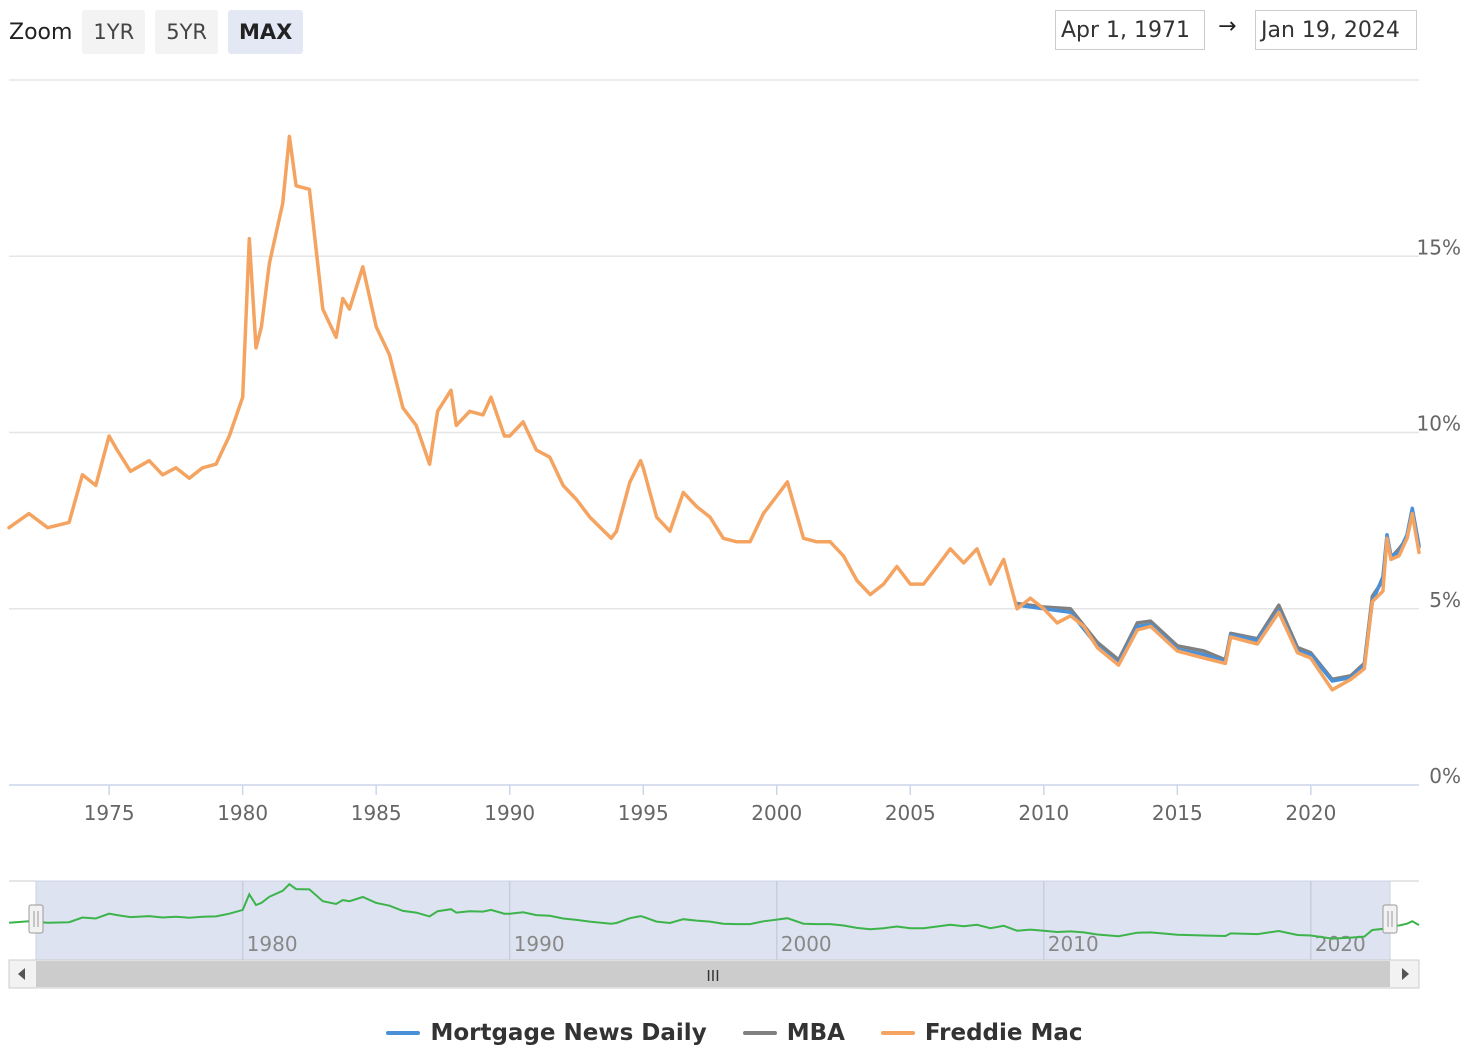 Image resolution: width=1469 pixels, height=1056 pixels. I want to click on zoom-bar: Zoom 1YR 5YR MAX, so click(156, 32).